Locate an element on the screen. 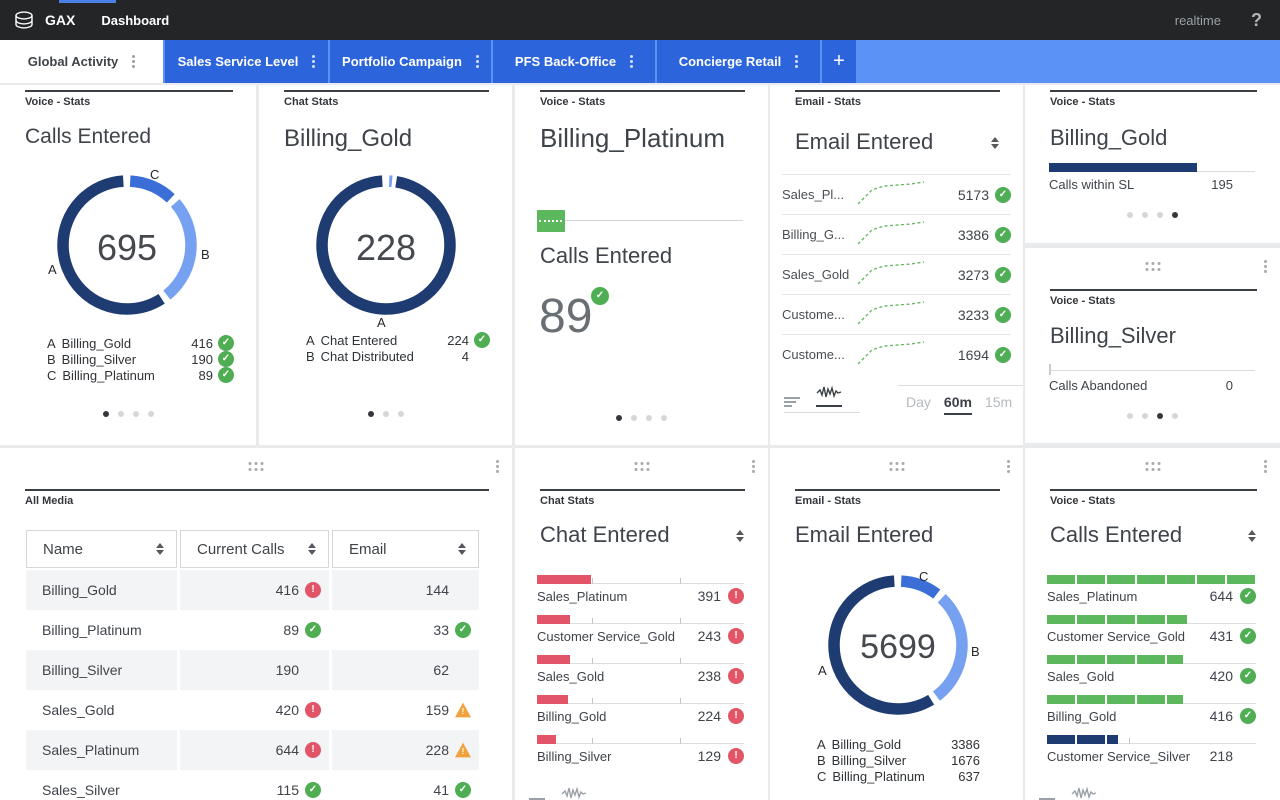  column-header-name: Name is located at coordinates (101, 549).